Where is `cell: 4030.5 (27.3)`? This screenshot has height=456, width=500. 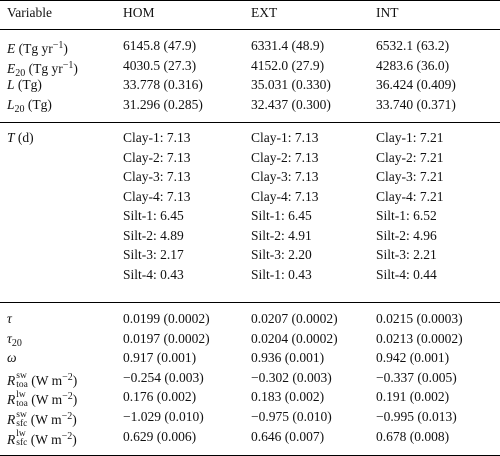 cell: 4030.5 (27.3) is located at coordinates (160, 65).